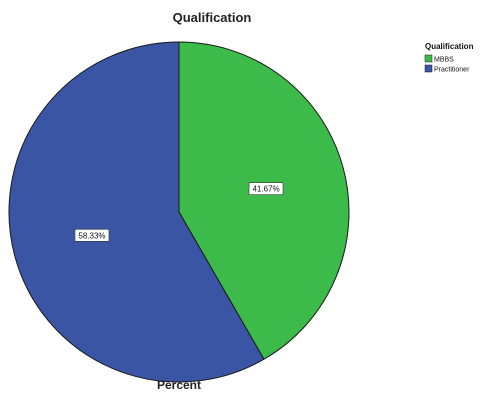 Image resolution: width=488 pixels, height=394 pixels. Describe the element at coordinates (428, 58) in the screenshot. I see `legend-swatch-mbbs` at that location.